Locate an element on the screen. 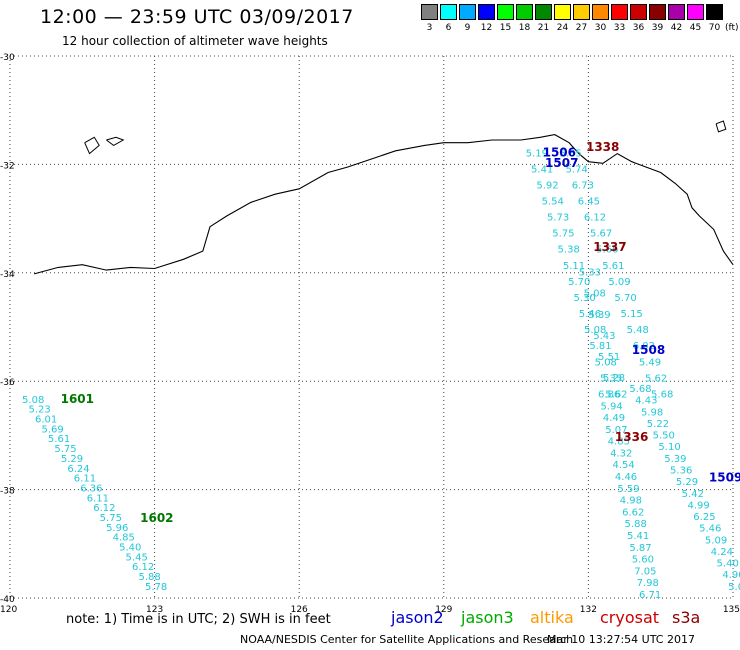 Image resolution: width=740 pixels, height=650 pixels. wave-height-value: 4.85 is located at coordinates (124, 538).